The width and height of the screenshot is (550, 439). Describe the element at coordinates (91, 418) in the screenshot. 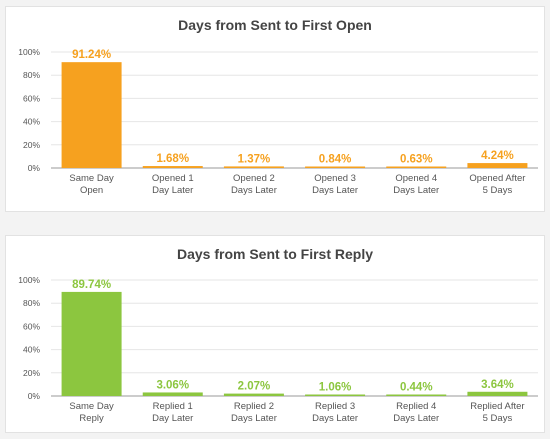

I see `reply-category-label: Reply` at that location.